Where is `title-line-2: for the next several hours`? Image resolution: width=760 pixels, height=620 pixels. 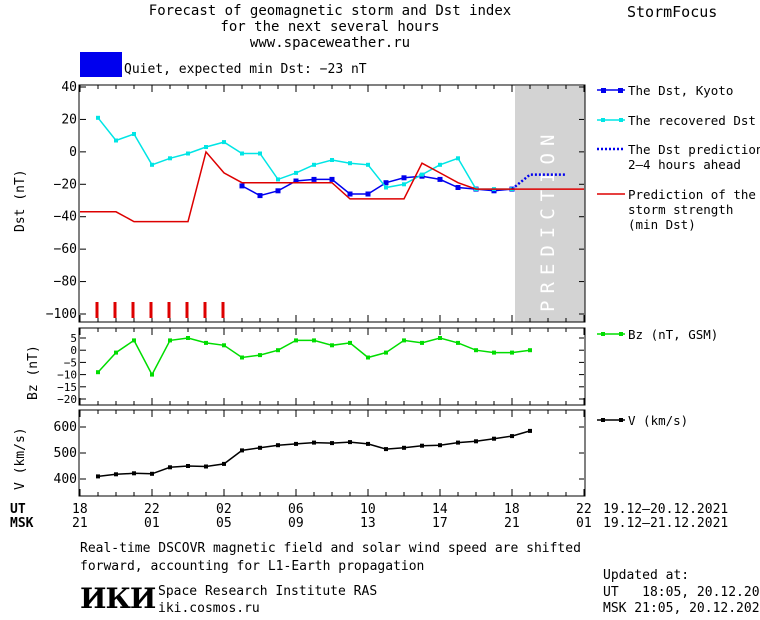
title-line-2: for the next several hours is located at coordinates (330, 27).